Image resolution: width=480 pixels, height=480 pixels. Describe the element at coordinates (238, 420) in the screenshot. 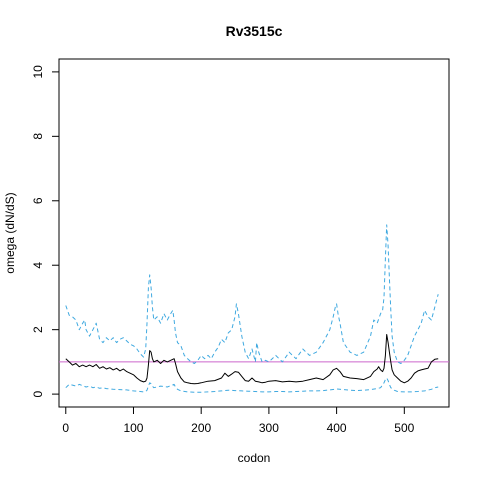

I see `x-axis: 0 100 200 300 400 500` at that location.